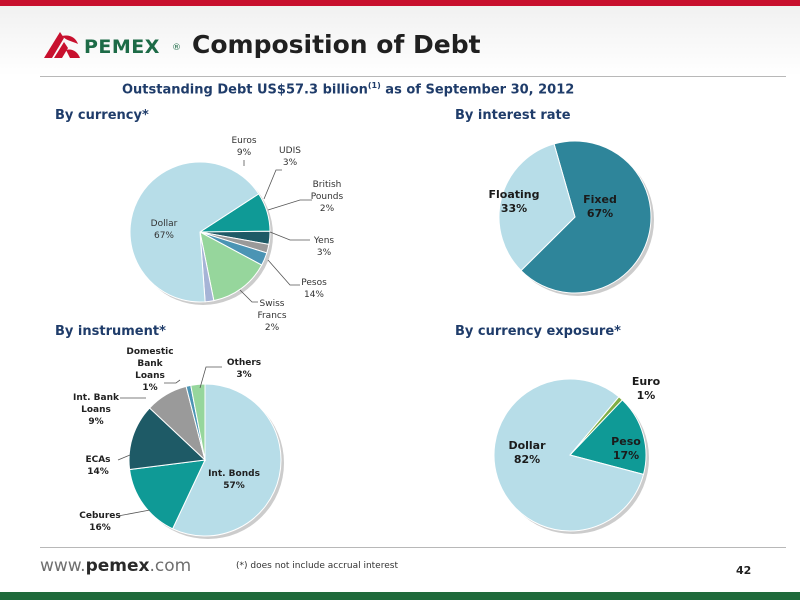 Image resolution: width=800 pixels, height=600 pixels. Describe the element at coordinates (600, 213) in the screenshot. I see `label-fixed-value: 67%` at that location.